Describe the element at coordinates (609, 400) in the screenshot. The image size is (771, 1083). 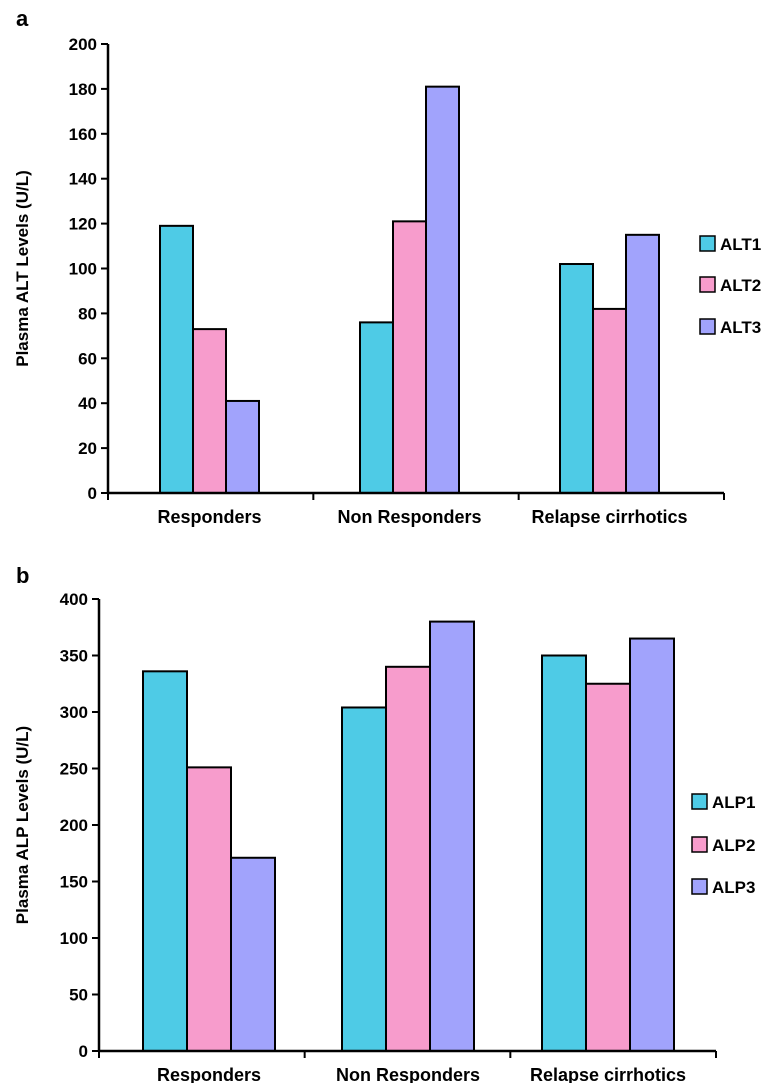
I see `bar-alt2-relapse-cirrhotics` at that location.